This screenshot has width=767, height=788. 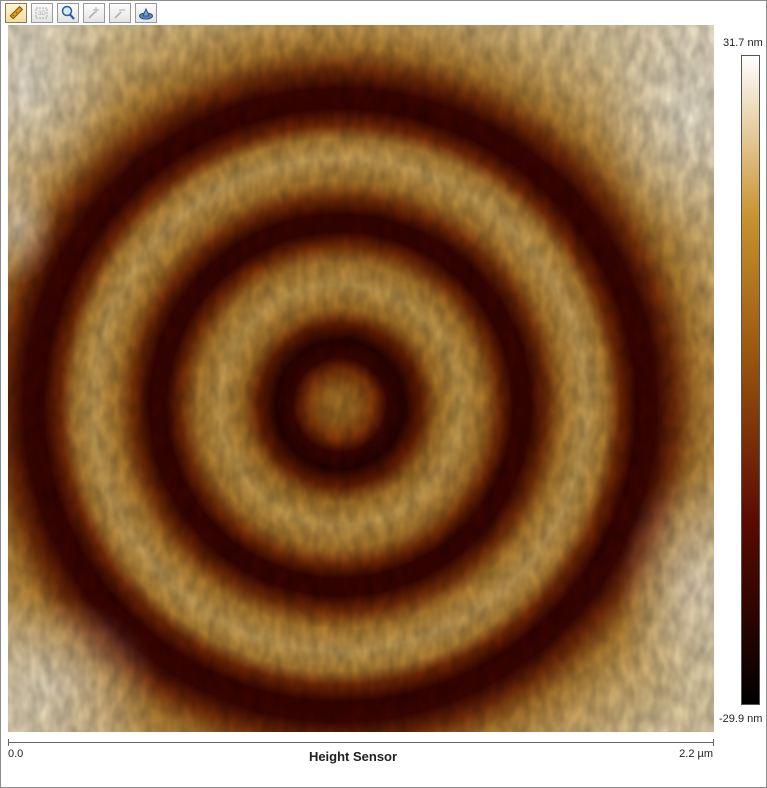 I want to click on zoom-in-button, so click(x=94, y=13).